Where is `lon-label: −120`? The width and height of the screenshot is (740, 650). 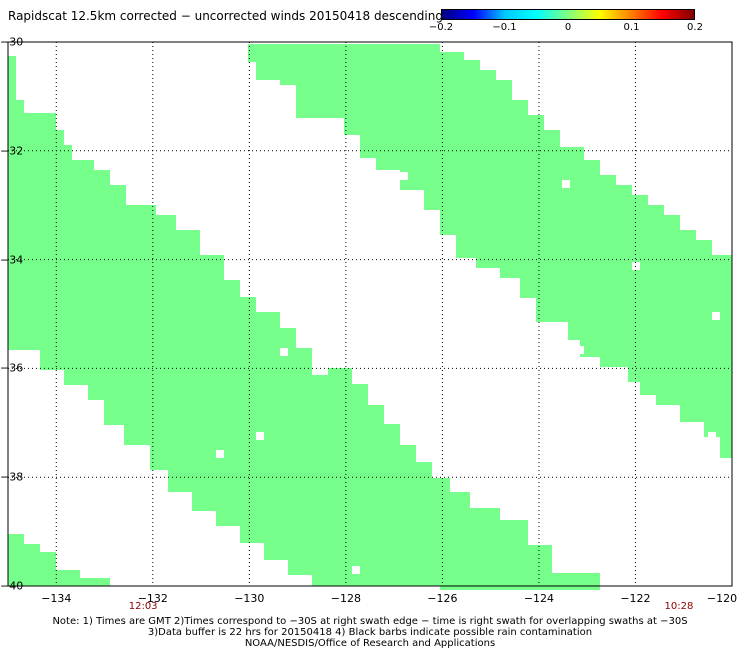 lon-label: −120 is located at coordinates (722, 598).